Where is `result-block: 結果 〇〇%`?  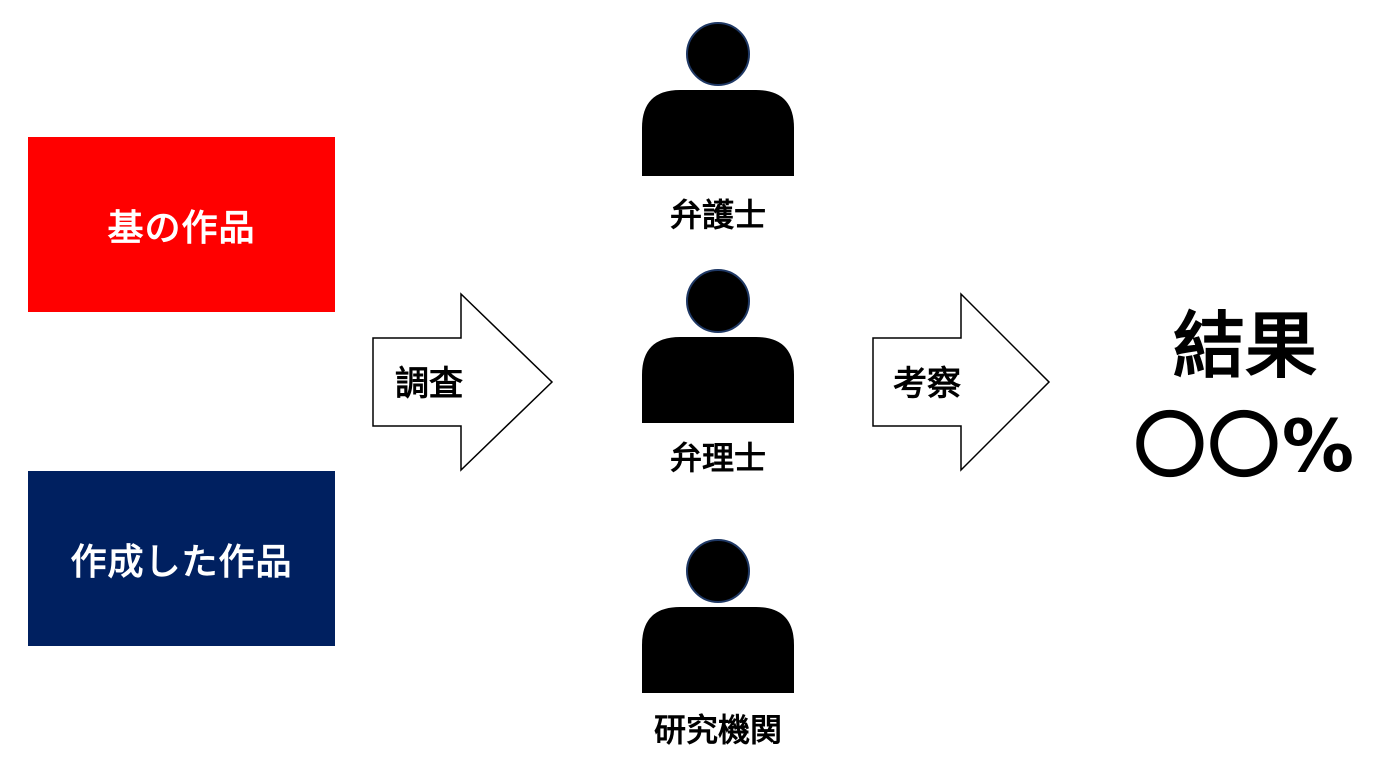
result-block: 結果 〇〇% is located at coordinates (1245, 398).